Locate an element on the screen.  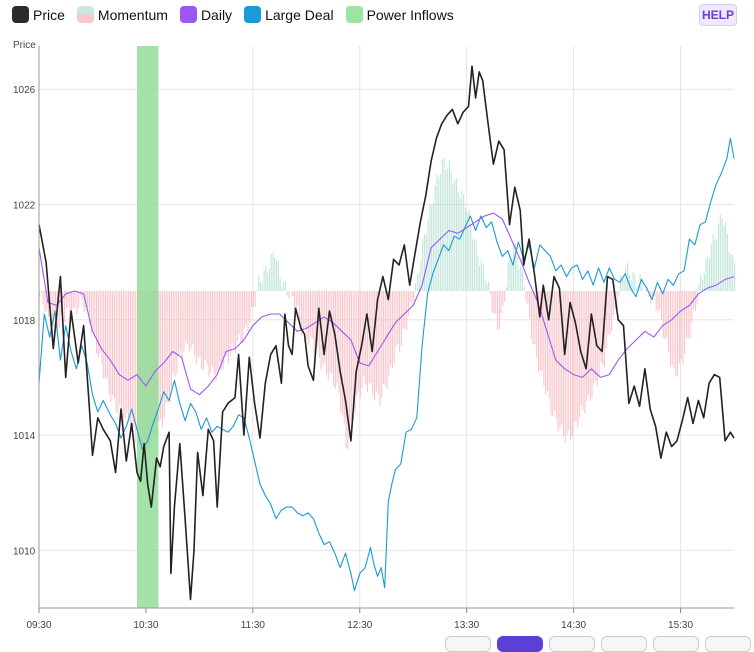
x-tick-label: 09:30 is located at coordinates (38, 625).